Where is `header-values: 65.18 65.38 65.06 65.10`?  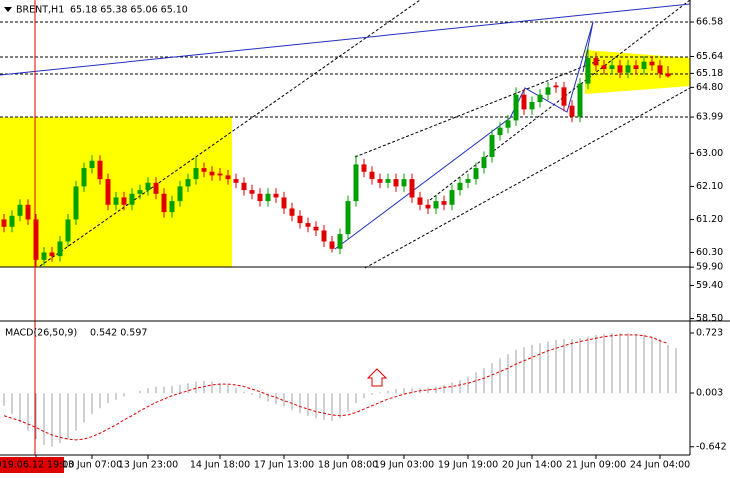
header-values: 65.18 65.38 65.06 65.10 is located at coordinates (129, 10).